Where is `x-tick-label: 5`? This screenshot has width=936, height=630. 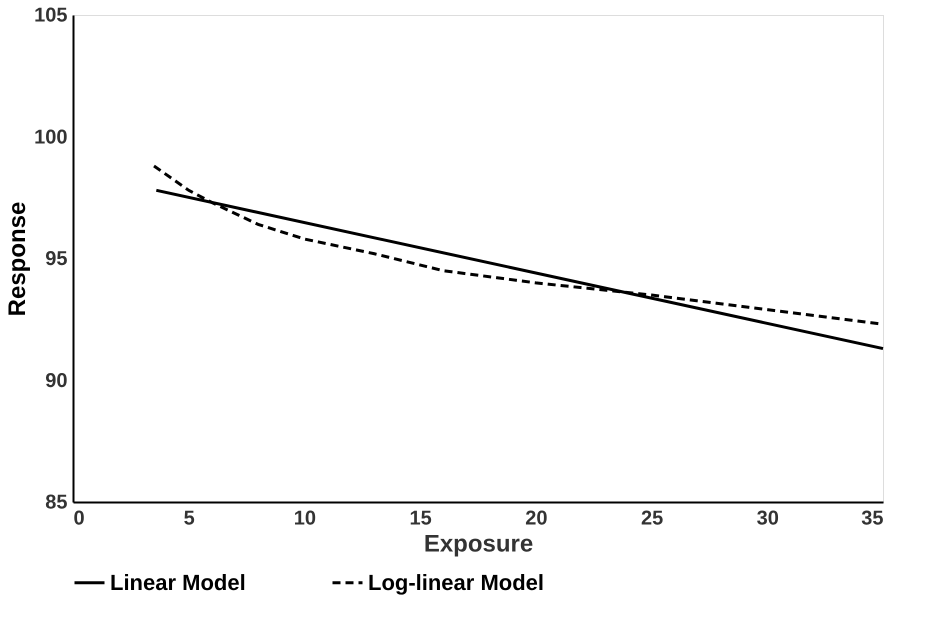
x-tick-label: 5 is located at coordinates (189, 519).